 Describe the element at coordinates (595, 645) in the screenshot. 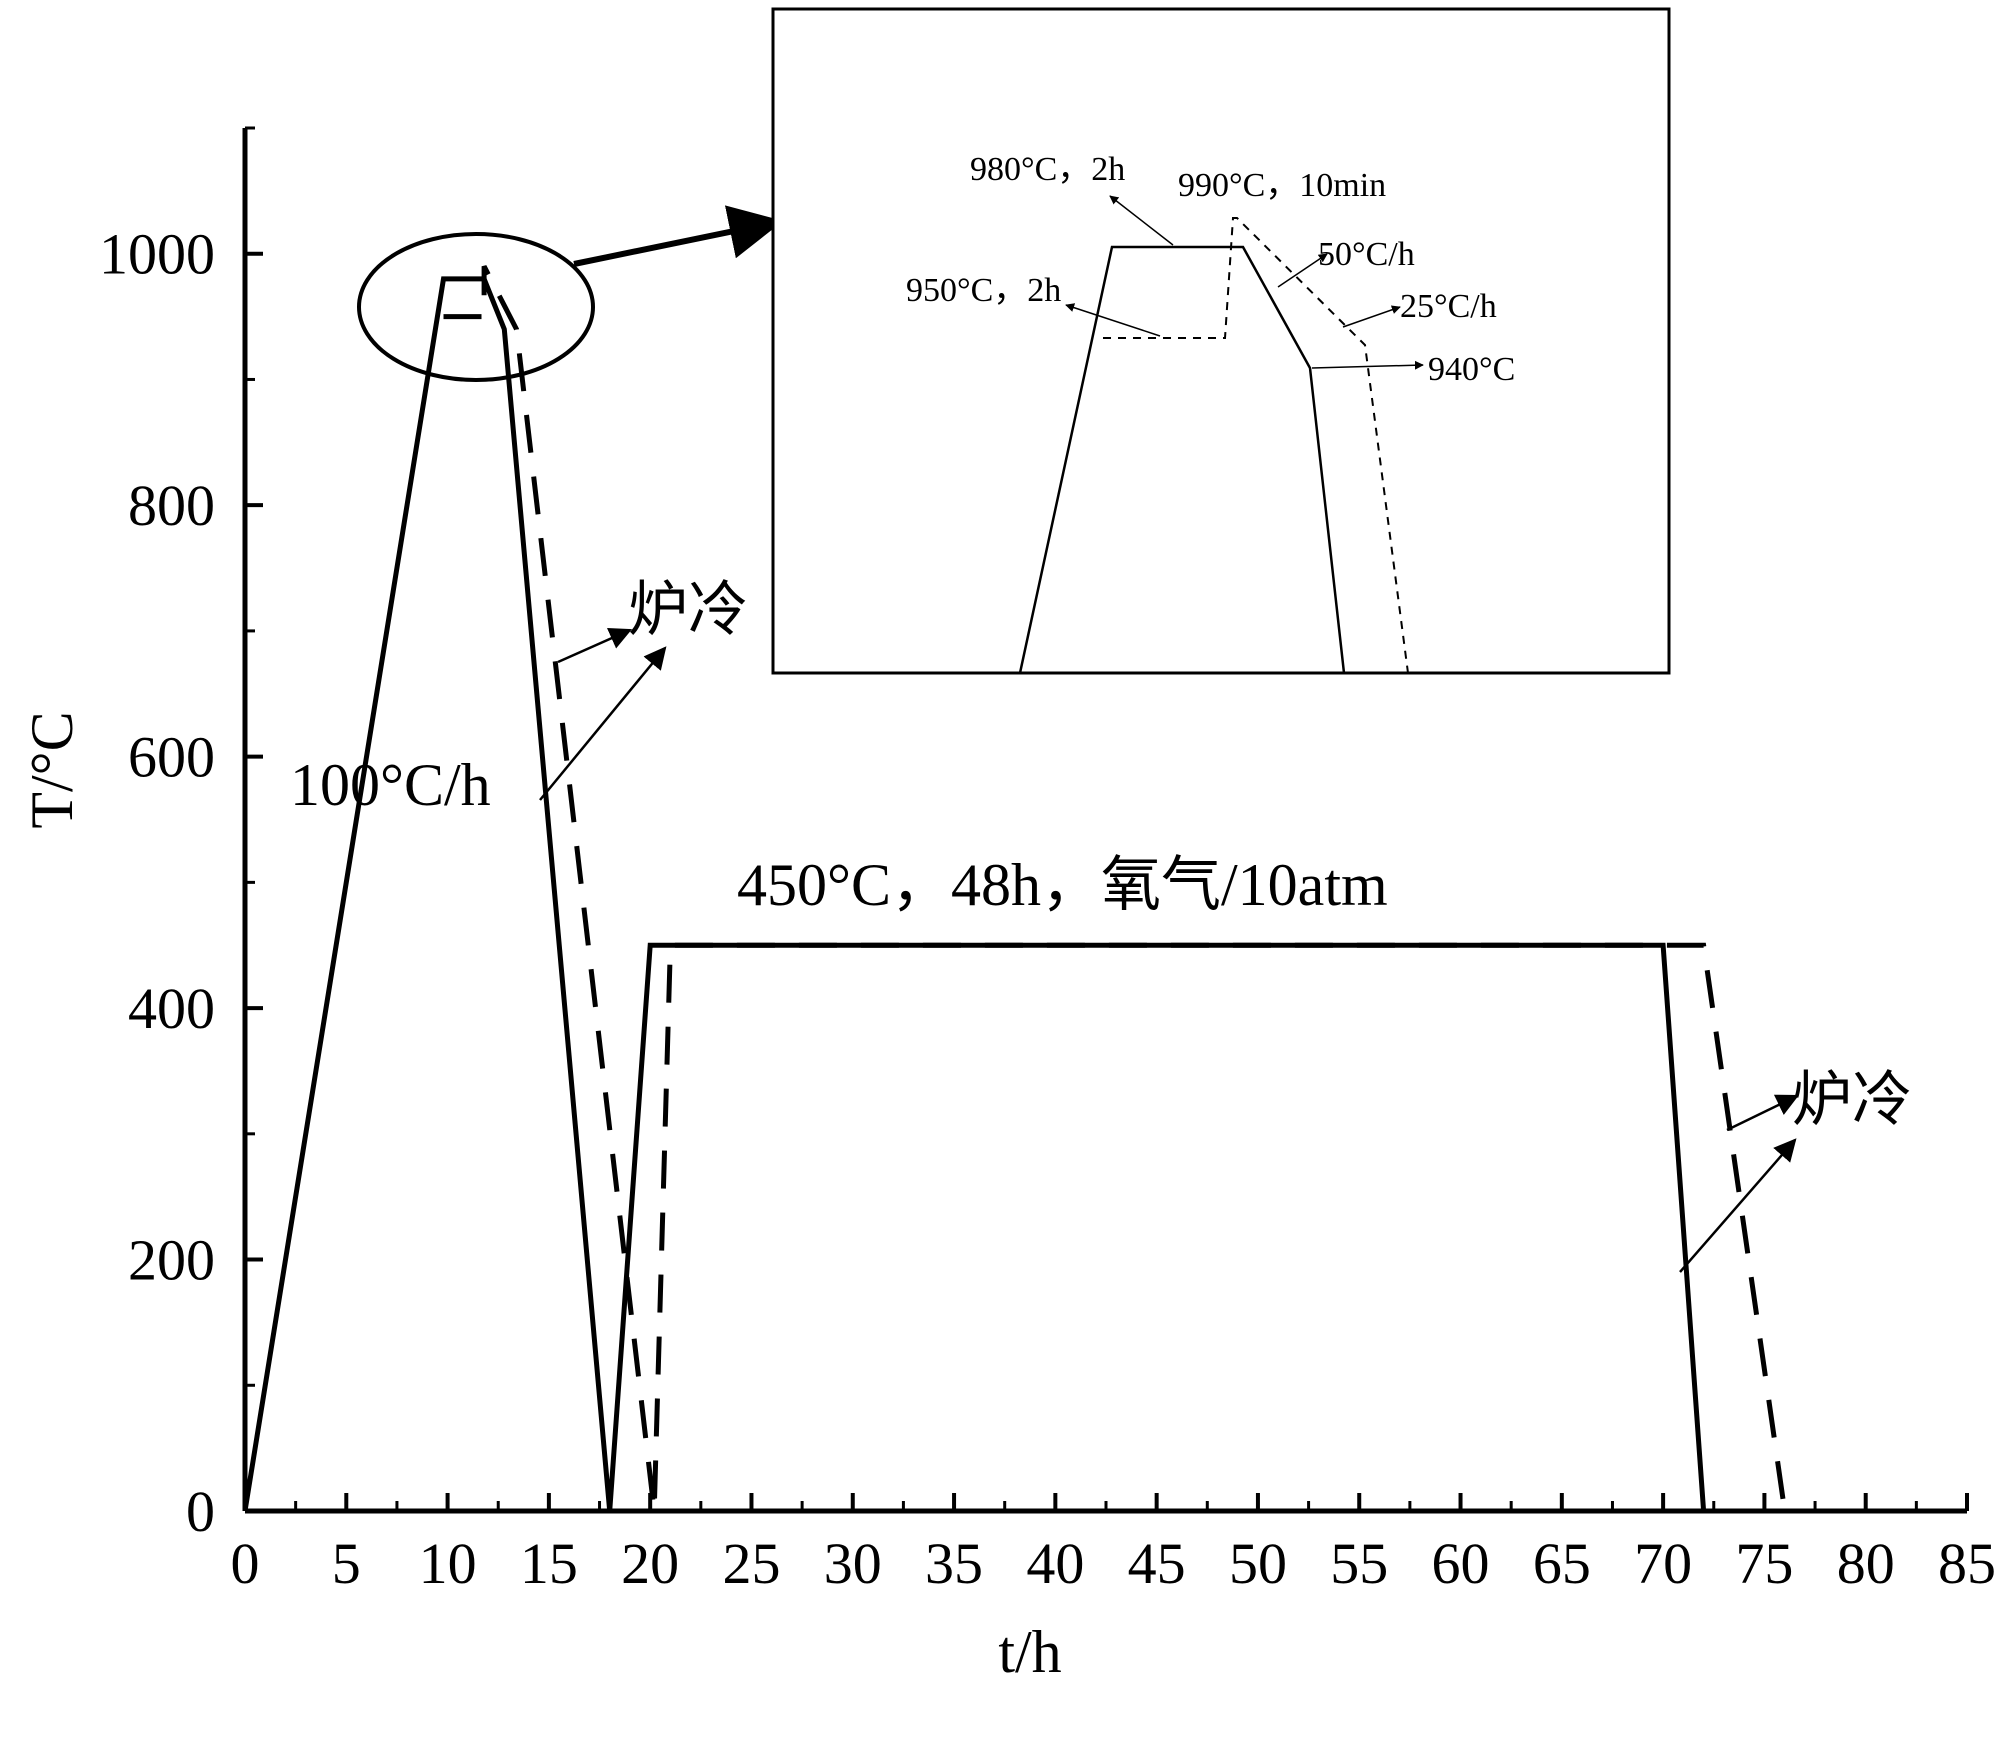

I see `furnace-cool-1-arrow-dashed` at that location.